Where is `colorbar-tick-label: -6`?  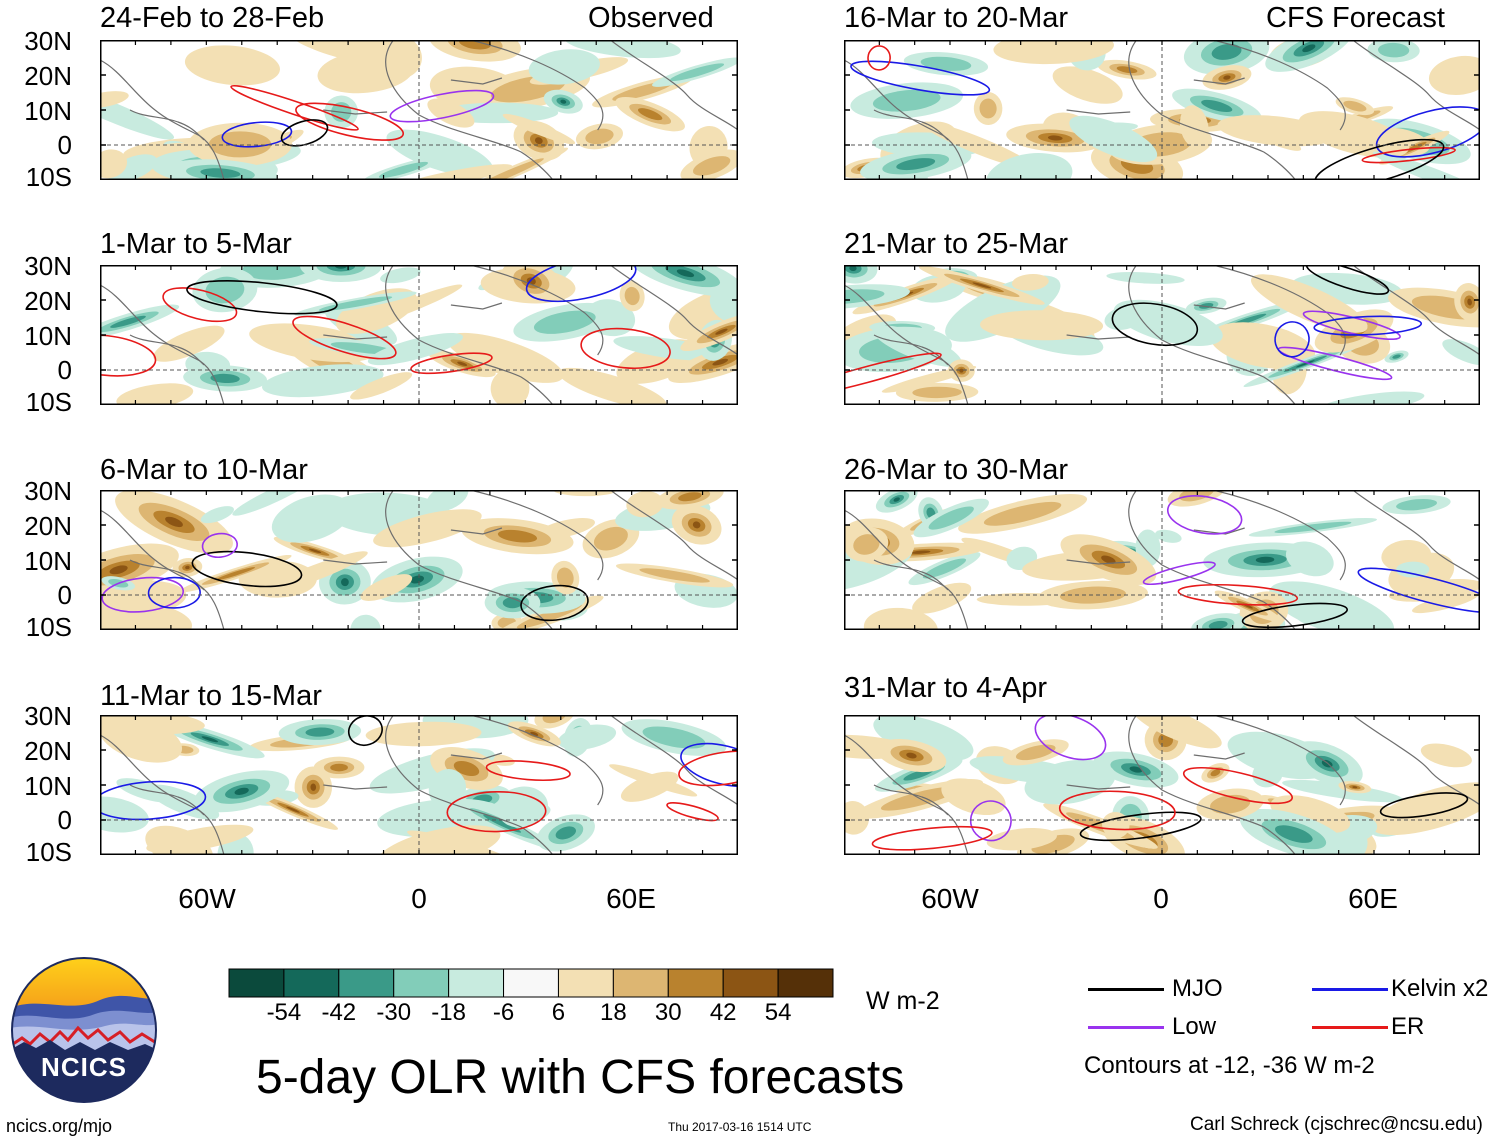
colorbar-tick-label: -6 is located at coordinates (503, 1012).